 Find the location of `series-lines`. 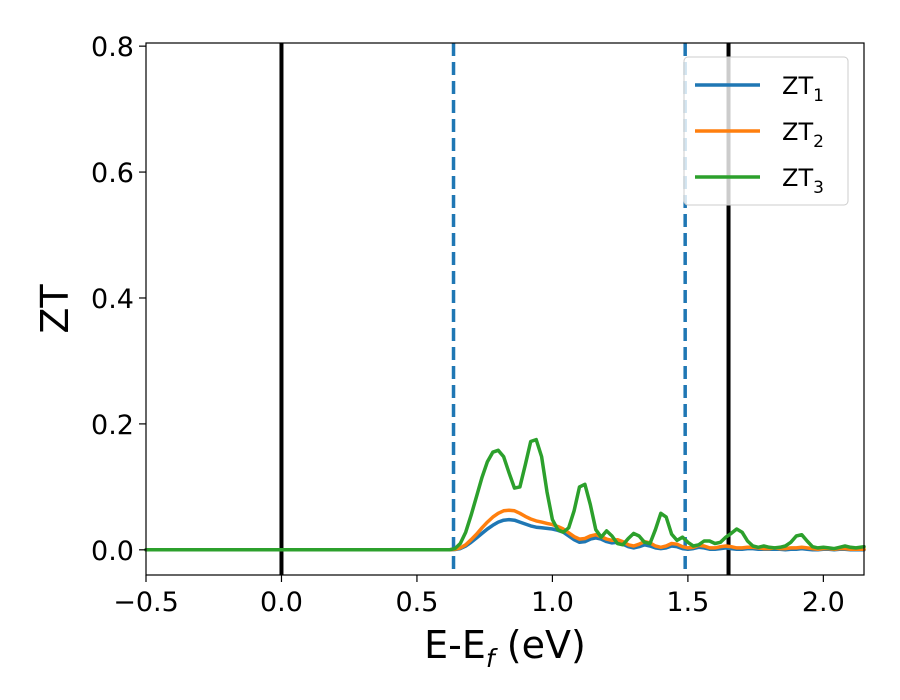

series-lines is located at coordinates (505, 494).